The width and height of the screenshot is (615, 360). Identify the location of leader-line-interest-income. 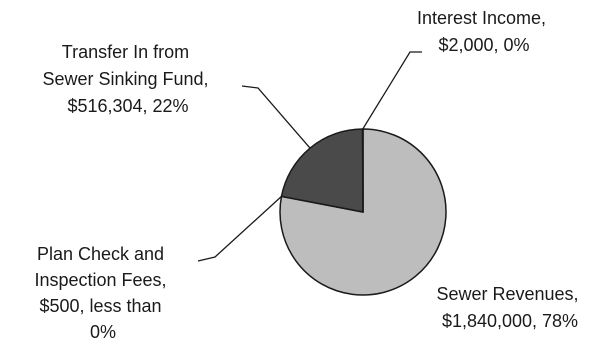
(392, 90).